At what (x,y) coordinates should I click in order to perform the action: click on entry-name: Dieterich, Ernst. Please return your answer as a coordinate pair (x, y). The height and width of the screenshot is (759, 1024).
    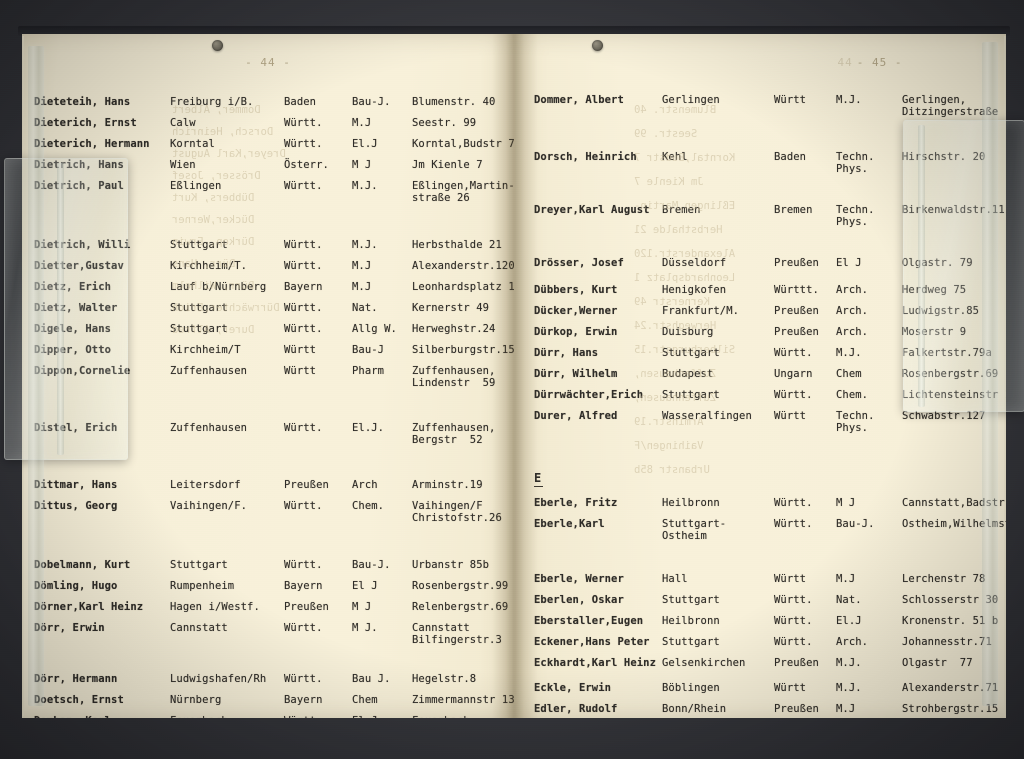
    Looking at the image, I should click on (85, 123).